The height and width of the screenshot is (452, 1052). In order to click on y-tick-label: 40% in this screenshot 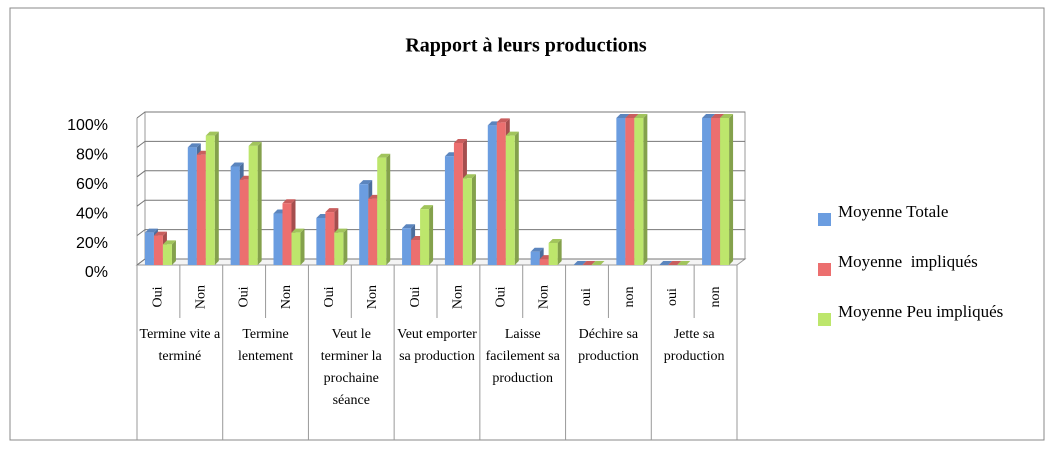, I will do `click(92, 213)`.